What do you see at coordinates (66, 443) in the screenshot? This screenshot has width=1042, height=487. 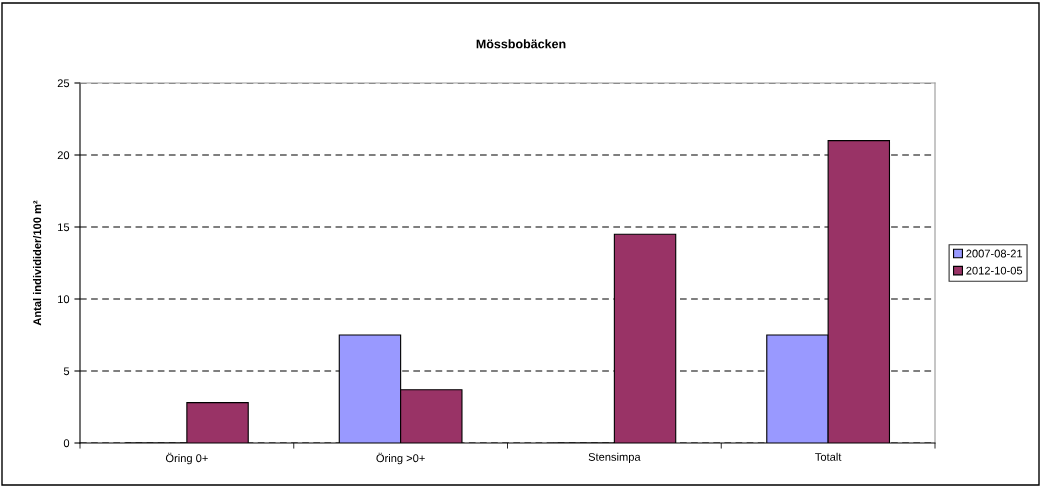 I see `y-tick-label: 0` at bounding box center [66, 443].